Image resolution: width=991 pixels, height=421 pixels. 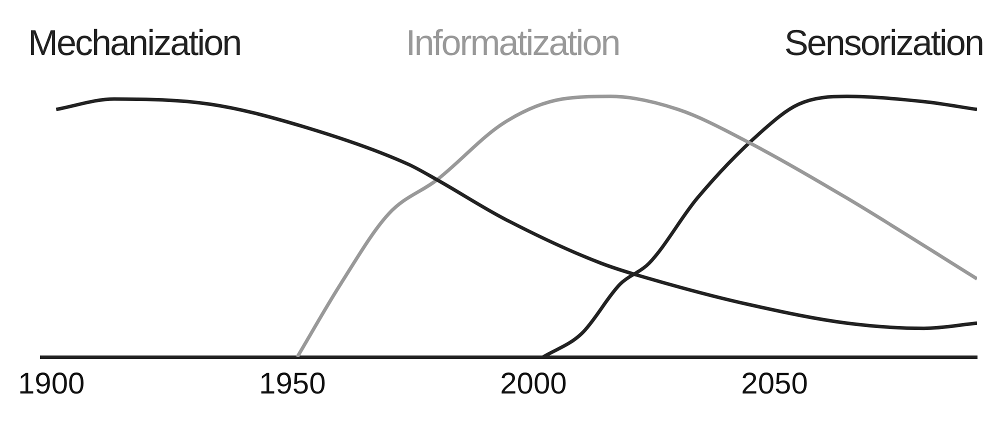 I want to click on series-label: Informatization, so click(x=513, y=43).